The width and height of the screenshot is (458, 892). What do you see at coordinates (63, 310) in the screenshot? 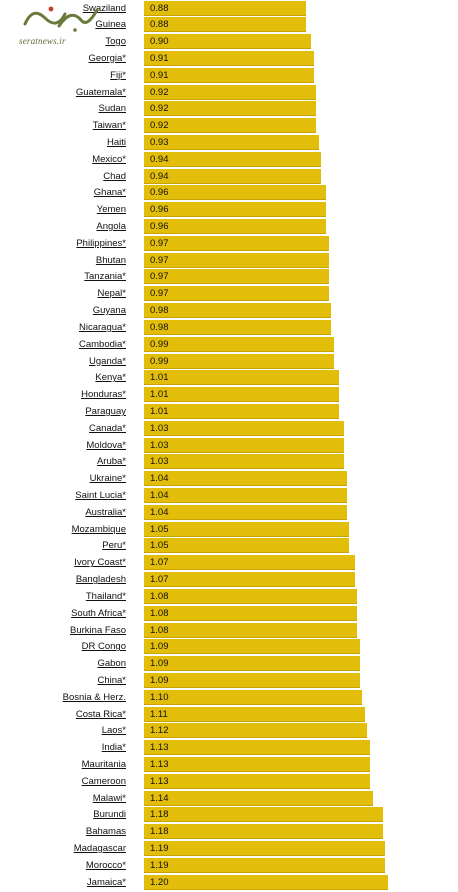
I see `country-label: Guyana` at bounding box center [63, 310].